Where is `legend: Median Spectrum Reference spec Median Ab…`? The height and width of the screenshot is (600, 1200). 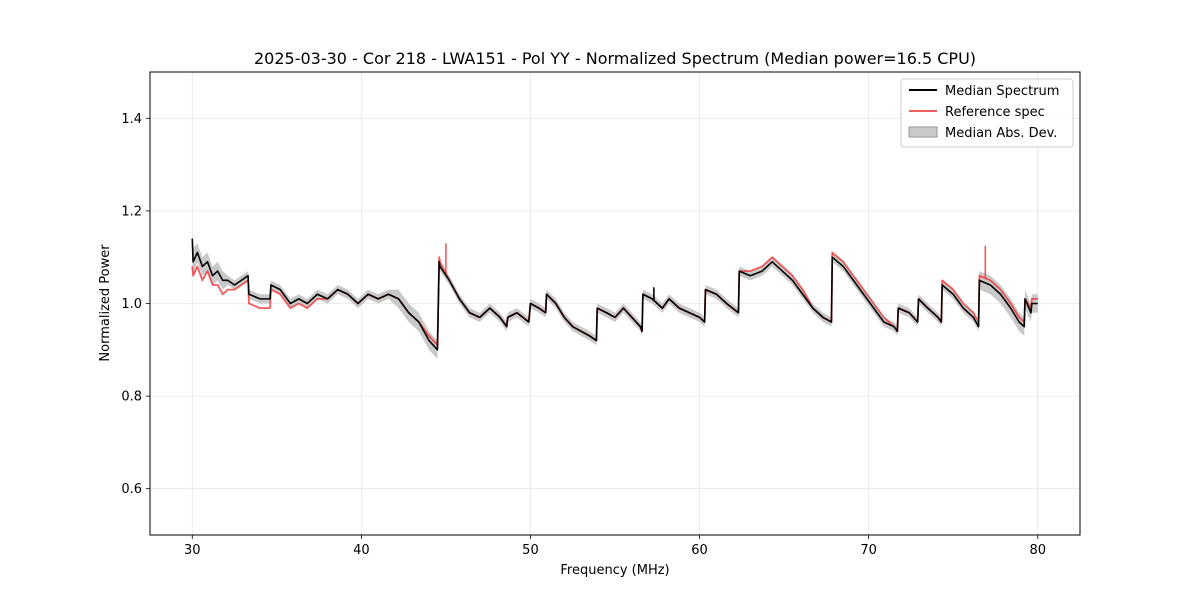 legend: Median Spectrum Reference spec Median Ab… is located at coordinates (987, 113).